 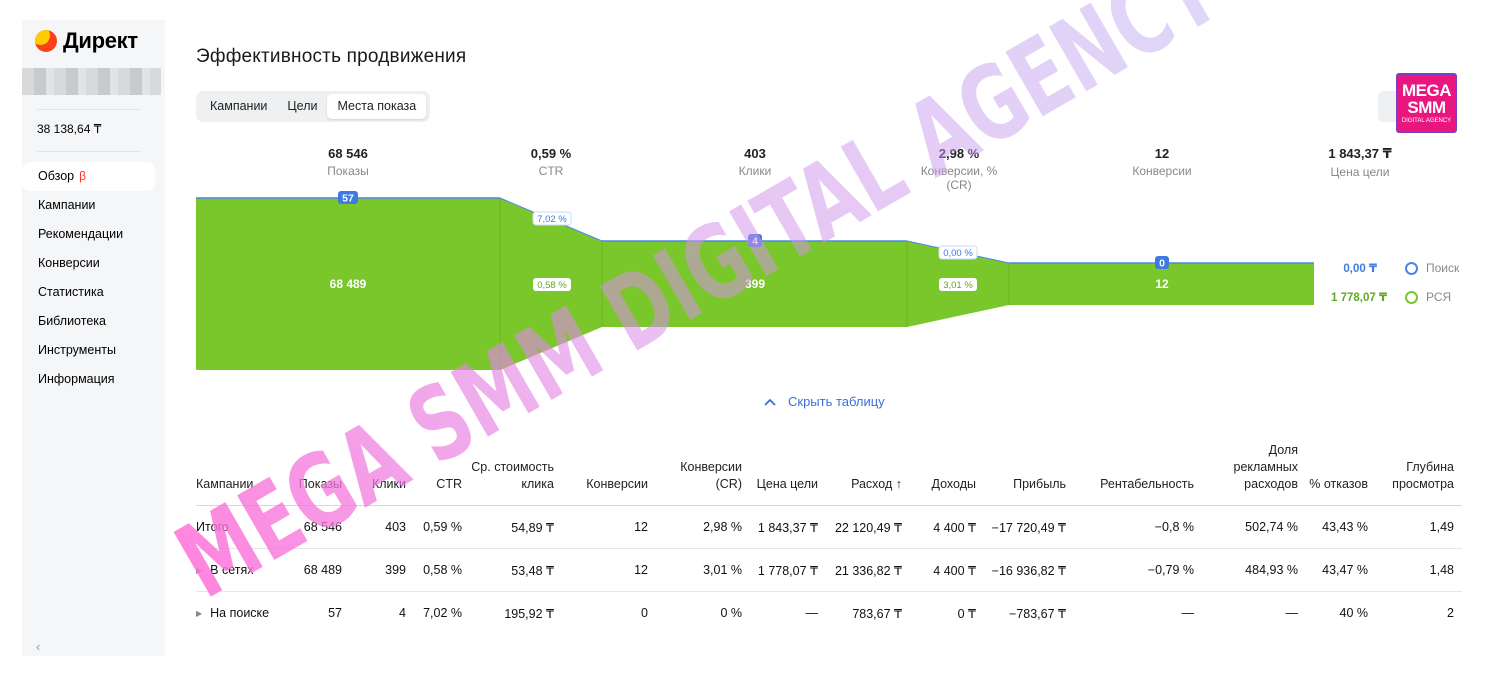 What do you see at coordinates (302, 106) in the screenshot?
I see `tab-goals: Цели` at bounding box center [302, 106].